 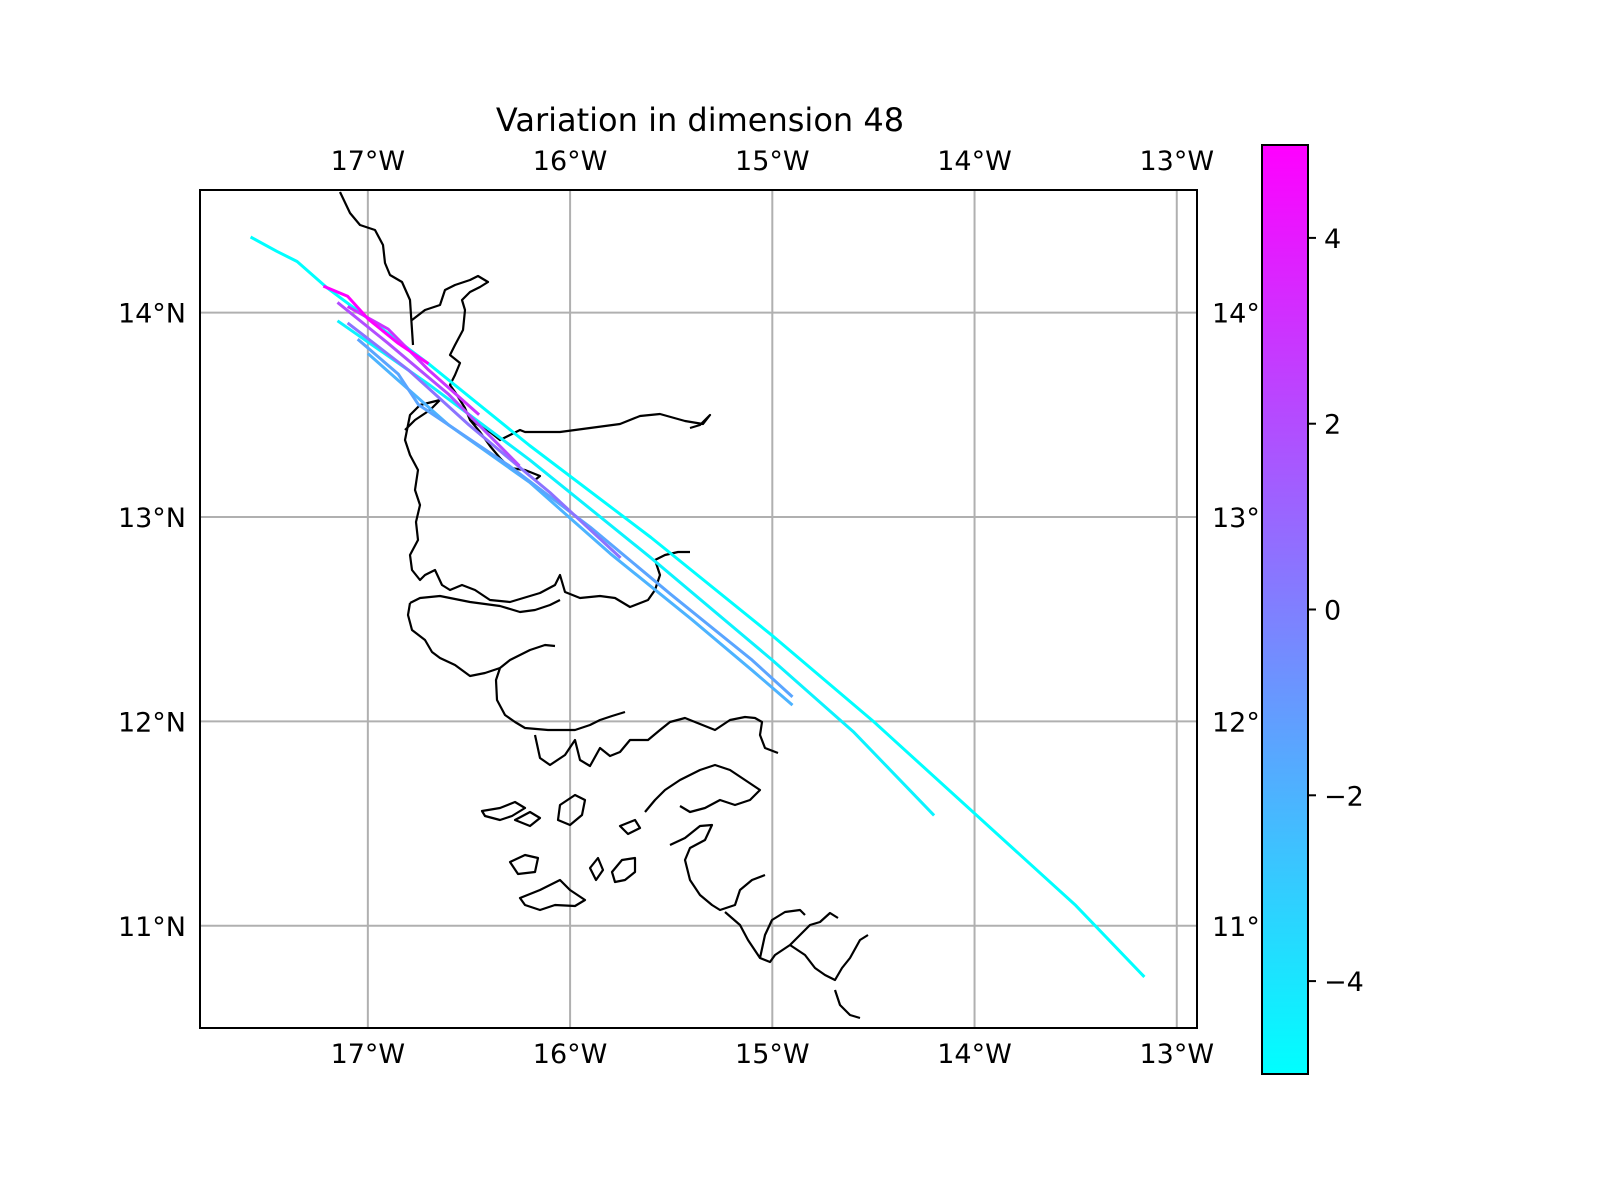 What do you see at coordinates (368, 161) in the screenshot?
I see `lon-tick-label-top: 17°W` at bounding box center [368, 161].